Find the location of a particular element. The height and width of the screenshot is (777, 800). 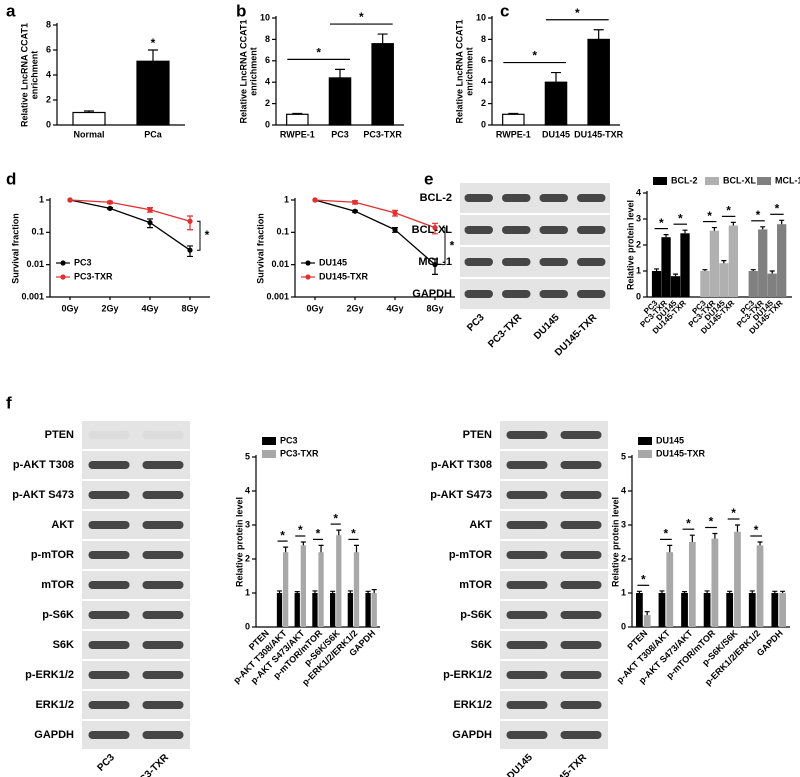

y-tick-label: 3 is located at coordinates (638, 218).